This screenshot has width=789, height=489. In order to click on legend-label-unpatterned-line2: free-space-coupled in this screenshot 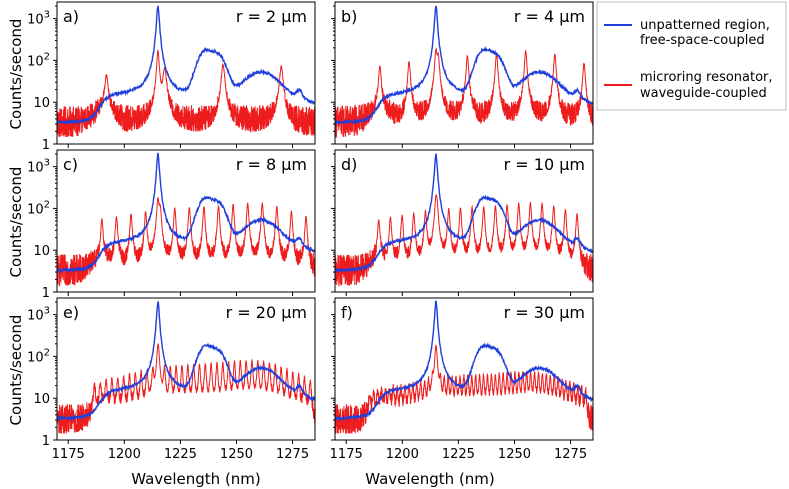, I will do `click(702, 40)`.